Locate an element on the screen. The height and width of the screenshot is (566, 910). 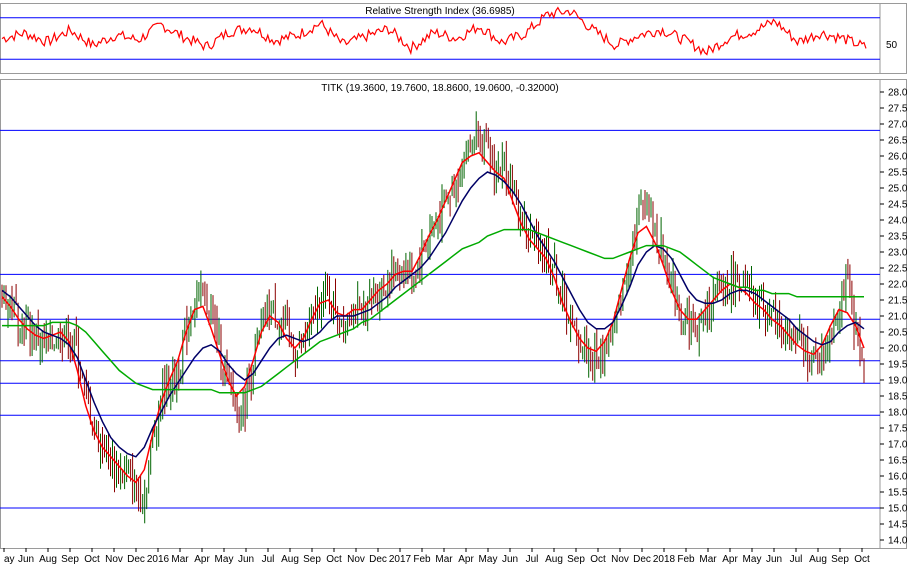
y-tick-label: 17.5 is located at coordinates (898, 429).